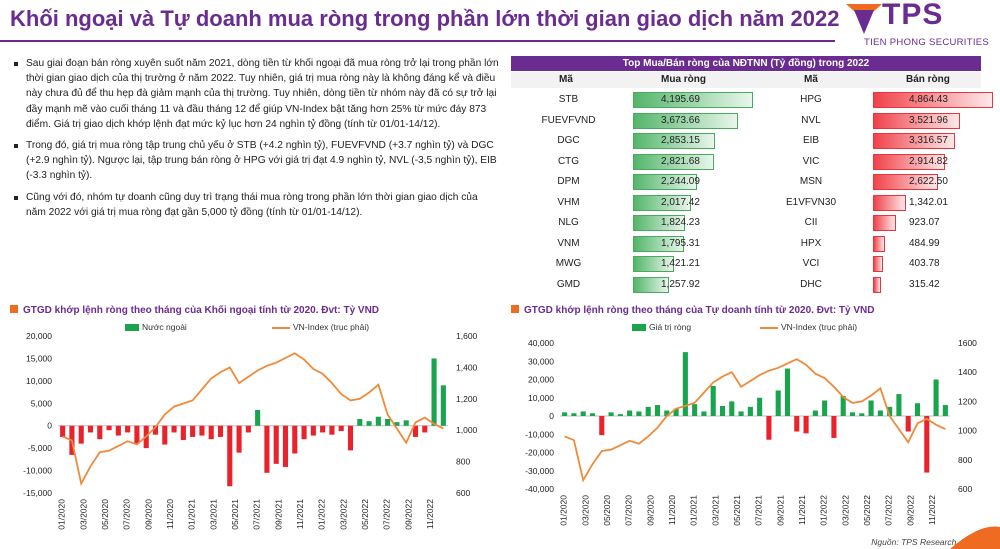 The image size is (1000, 549). Describe the element at coordinates (541, 343) in the screenshot. I see `y-left-tick-label: 40,000` at that location.